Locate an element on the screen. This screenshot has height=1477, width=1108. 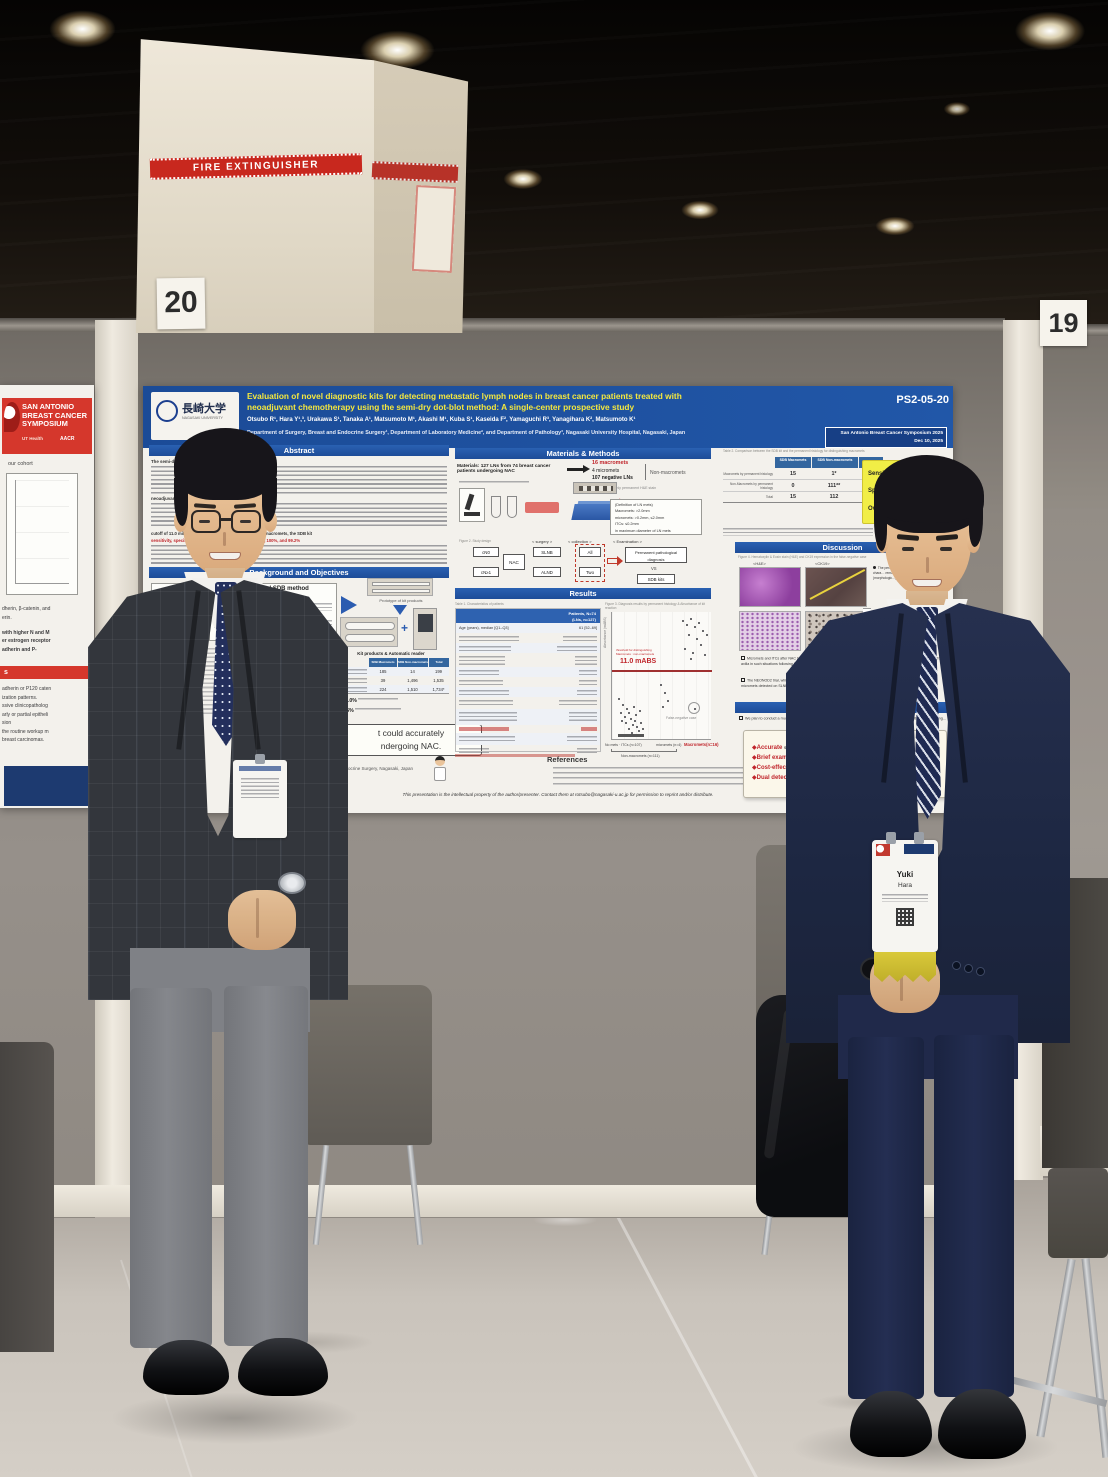
col-header: SDB Macromets is located at coordinates (793, 462).